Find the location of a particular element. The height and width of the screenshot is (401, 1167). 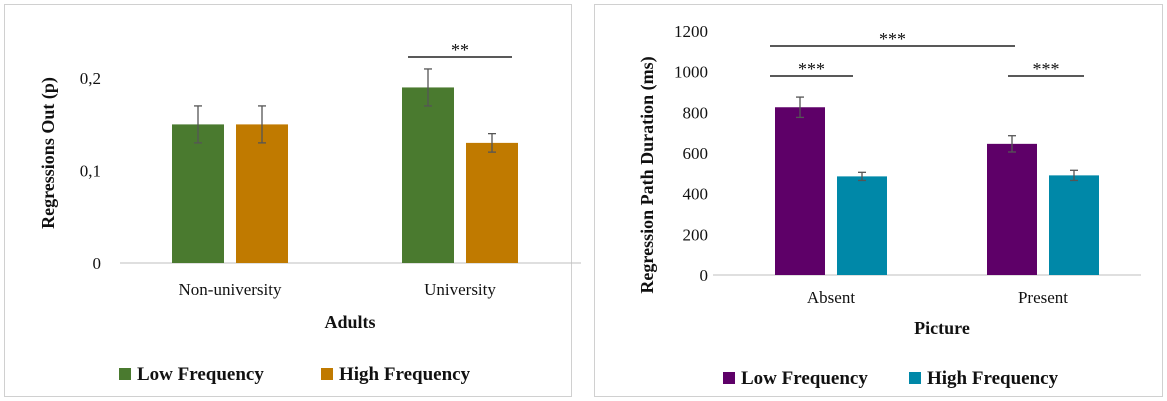

x-axis-title: Adults is located at coordinates (349, 322).